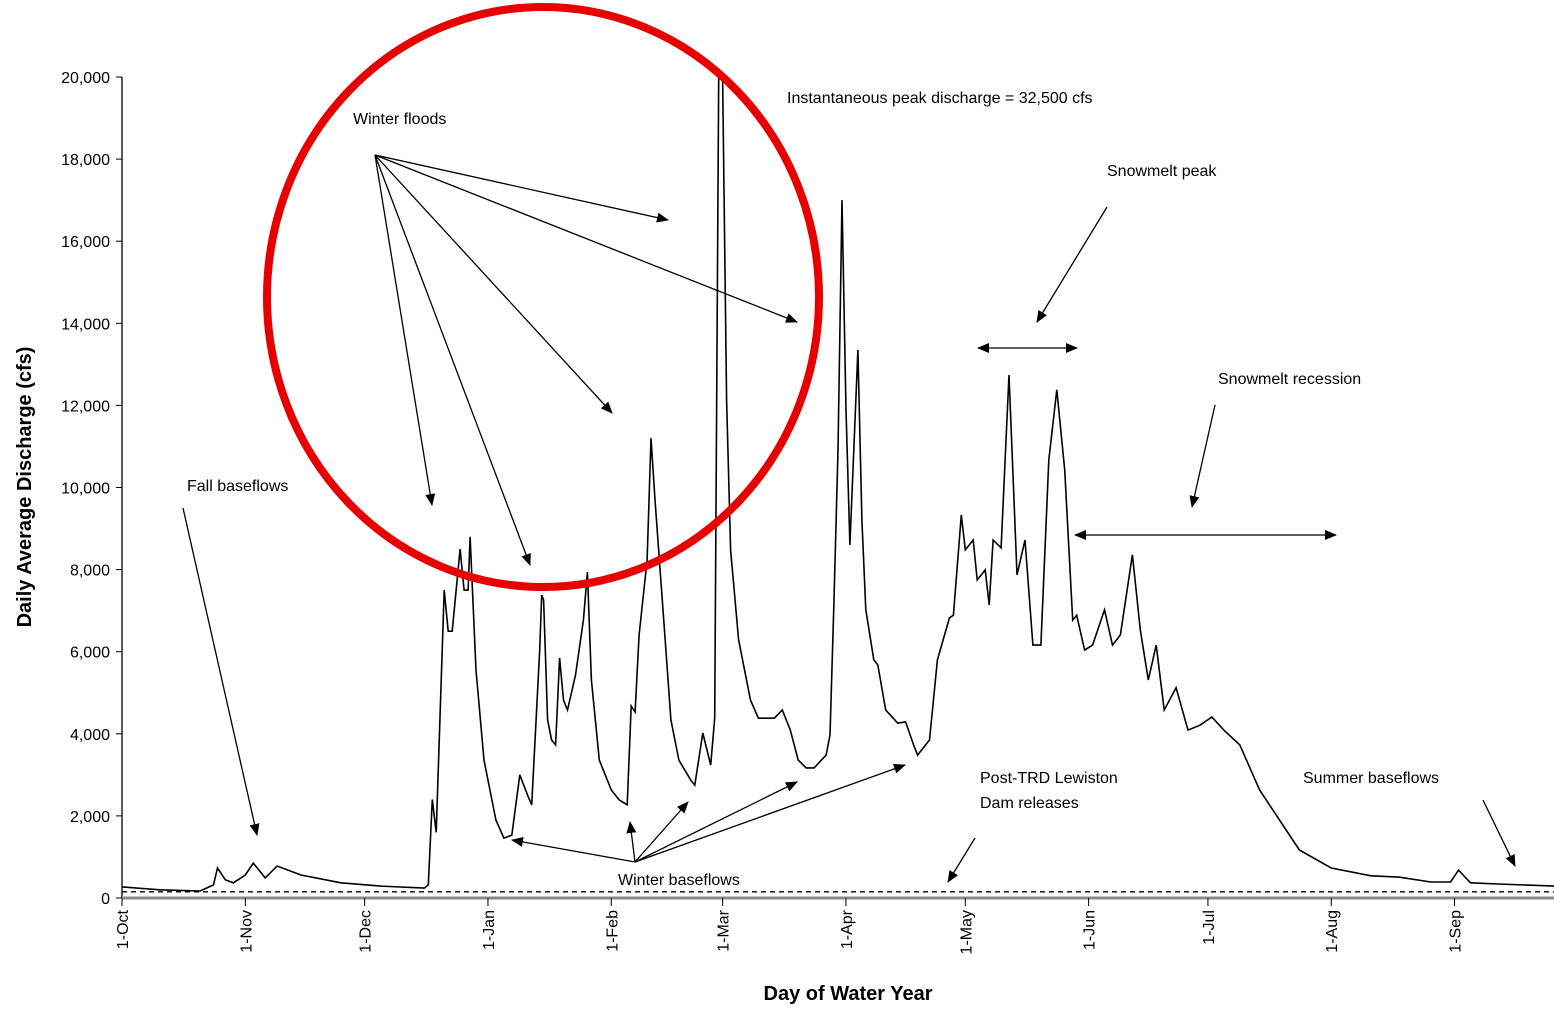  What do you see at coordinates (90, 571) in the screenshot?
I see `y-tick-label: 8,000` at bounding box center [90, 571].